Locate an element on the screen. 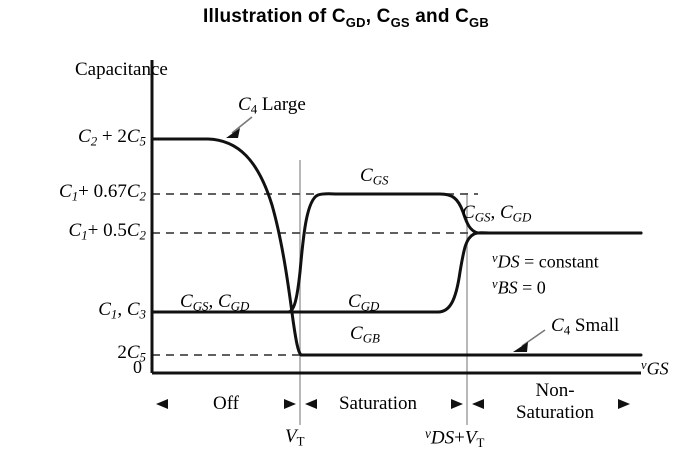 This screenshot has height=472, width=692. cgs-cgd-off-base1: C is located at coordinates (186, 301).